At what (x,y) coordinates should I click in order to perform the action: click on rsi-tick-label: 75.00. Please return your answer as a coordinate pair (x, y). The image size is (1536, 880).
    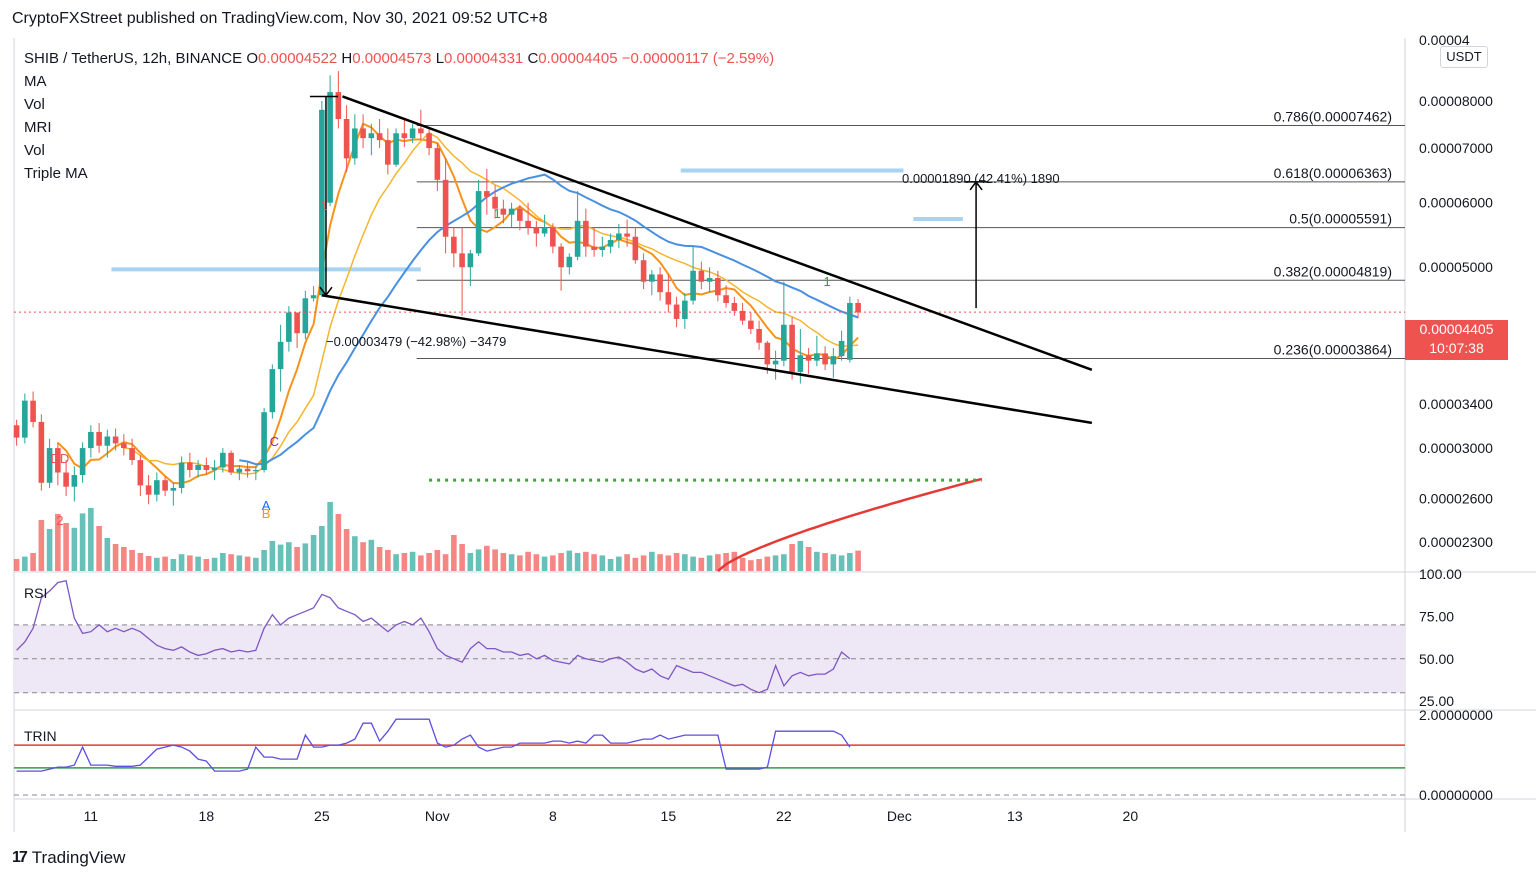
    Looking at the image, I should click on (1436, 616).